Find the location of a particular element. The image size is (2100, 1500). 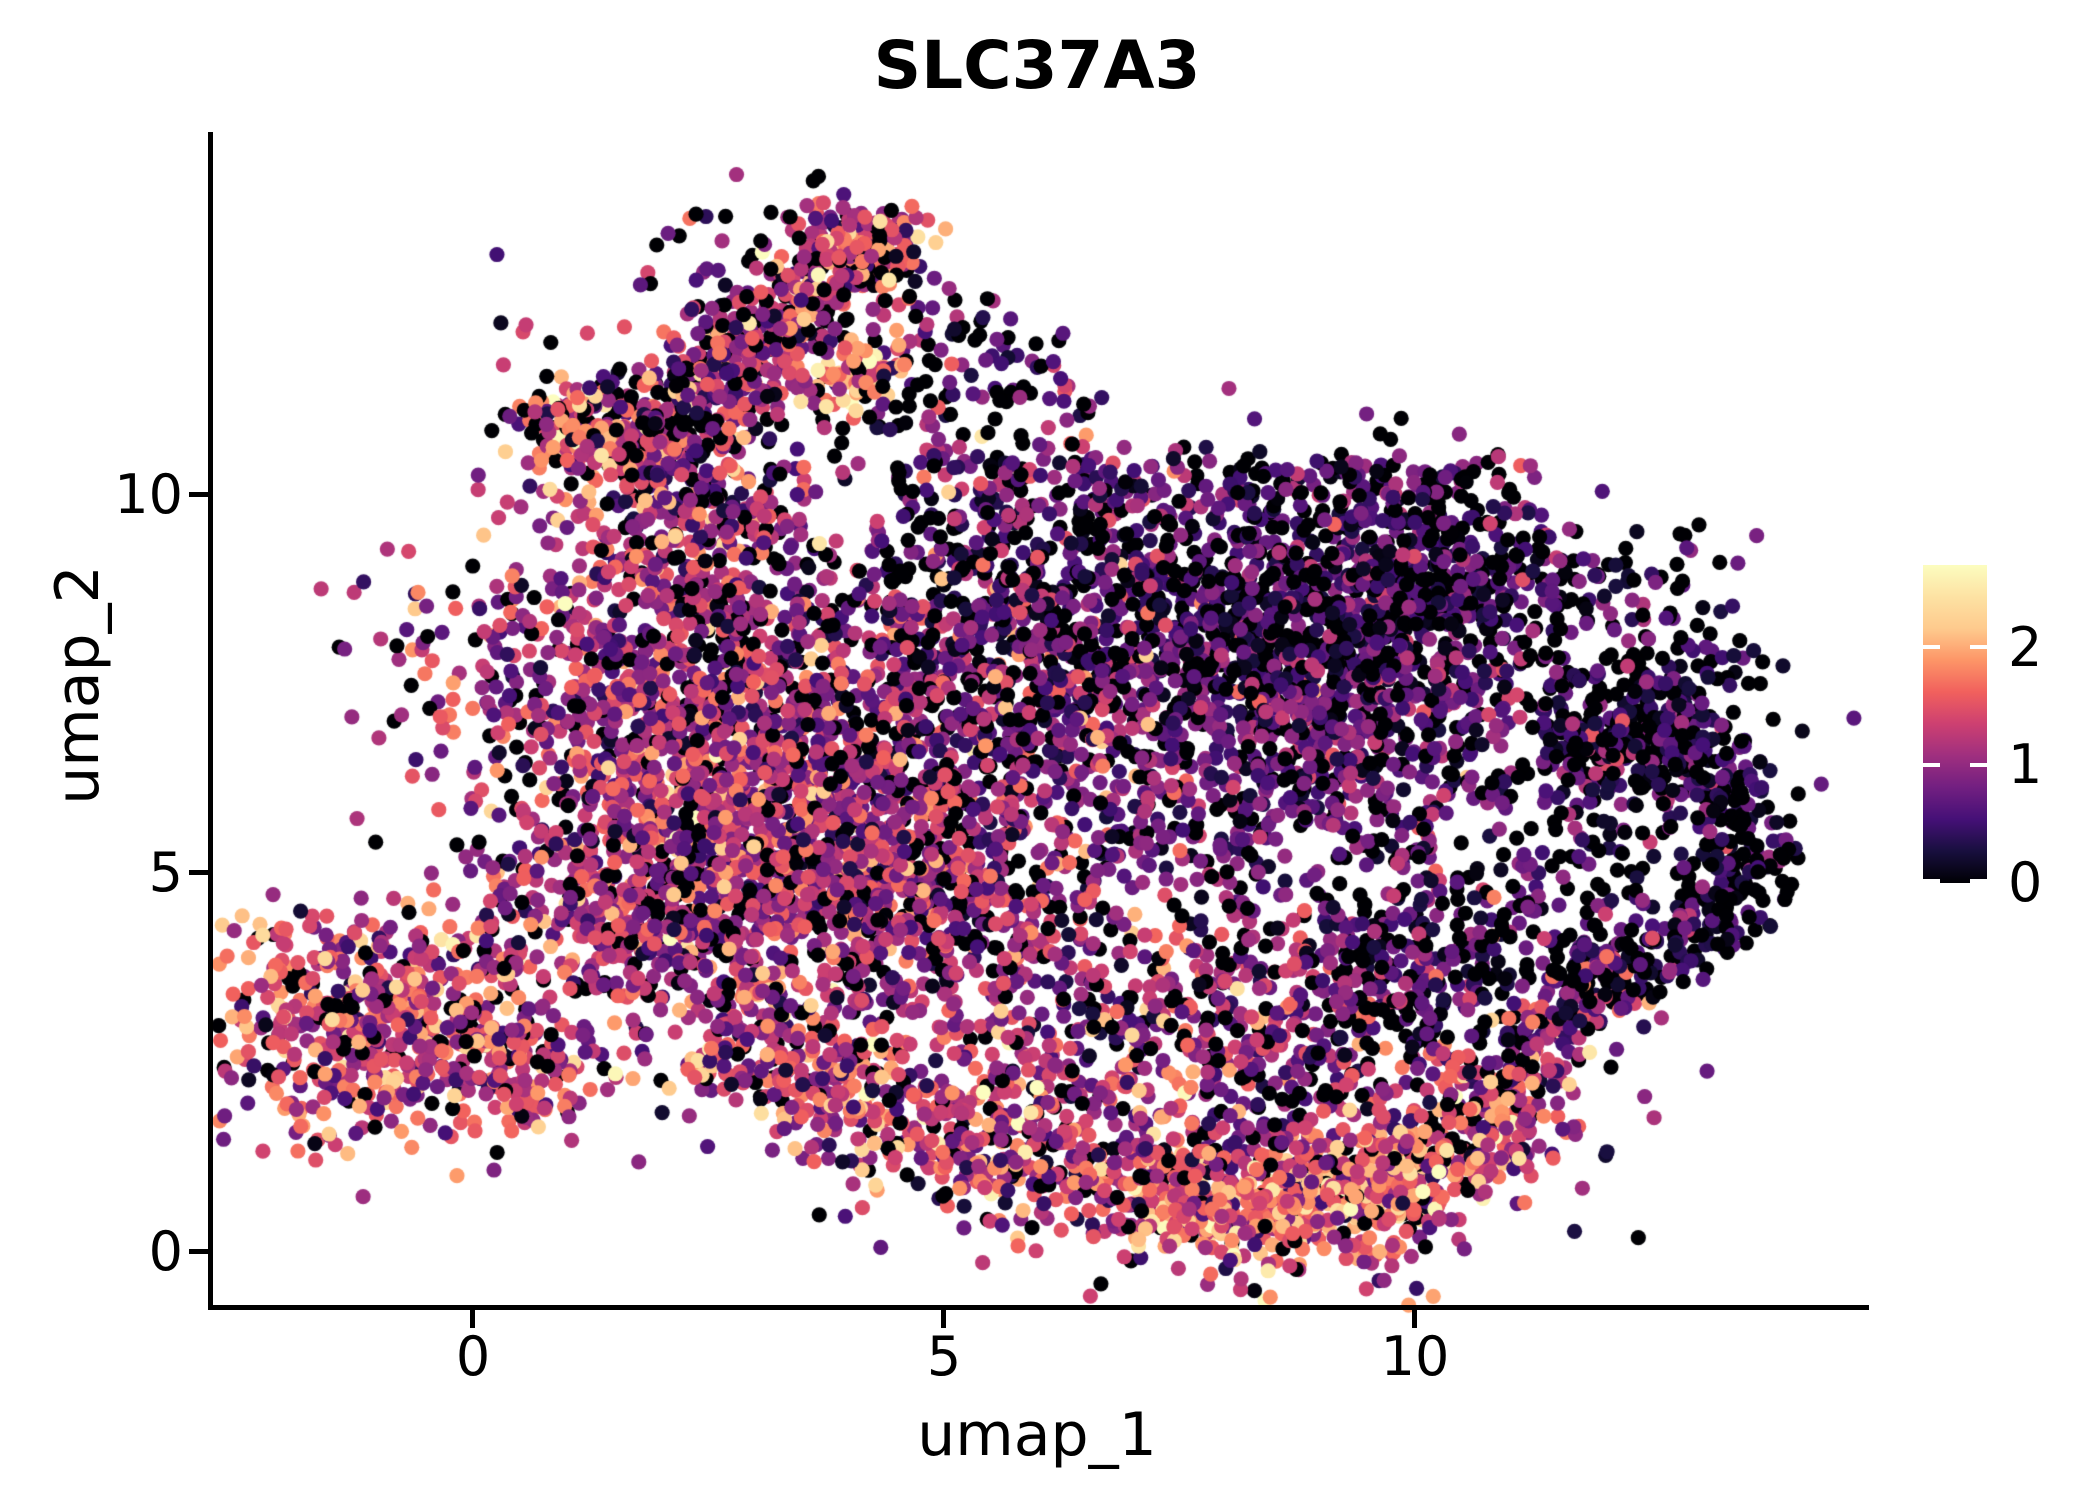

y-tick-label-10: 10 is located at coordinates (148, 494).